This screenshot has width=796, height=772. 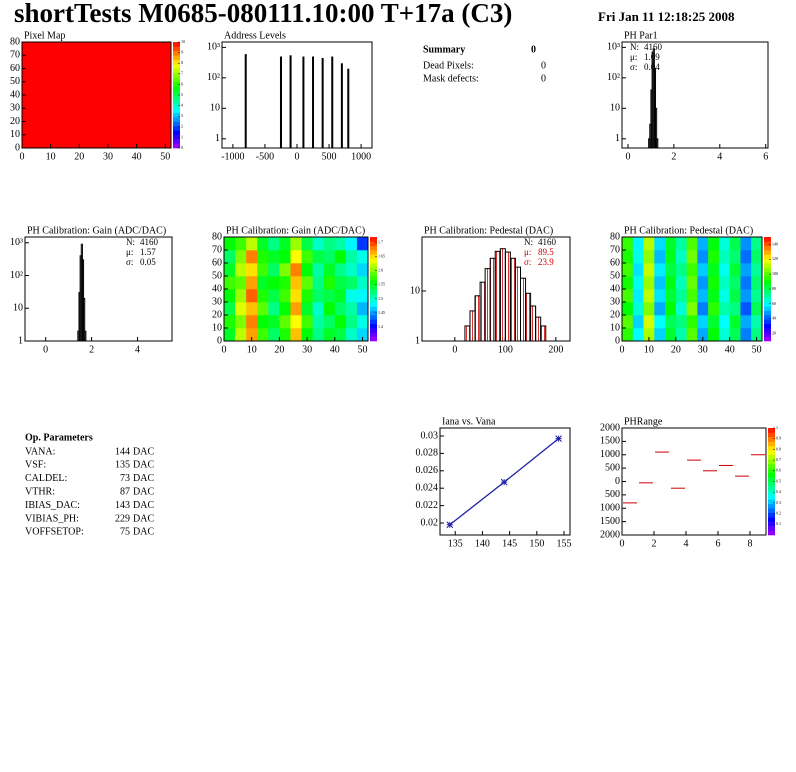 What do you see at coordinates (666, 16) in the screenshot?
I see `date: Fri Jan 11 12:18:25 2008` at bounding box center [666, 16].